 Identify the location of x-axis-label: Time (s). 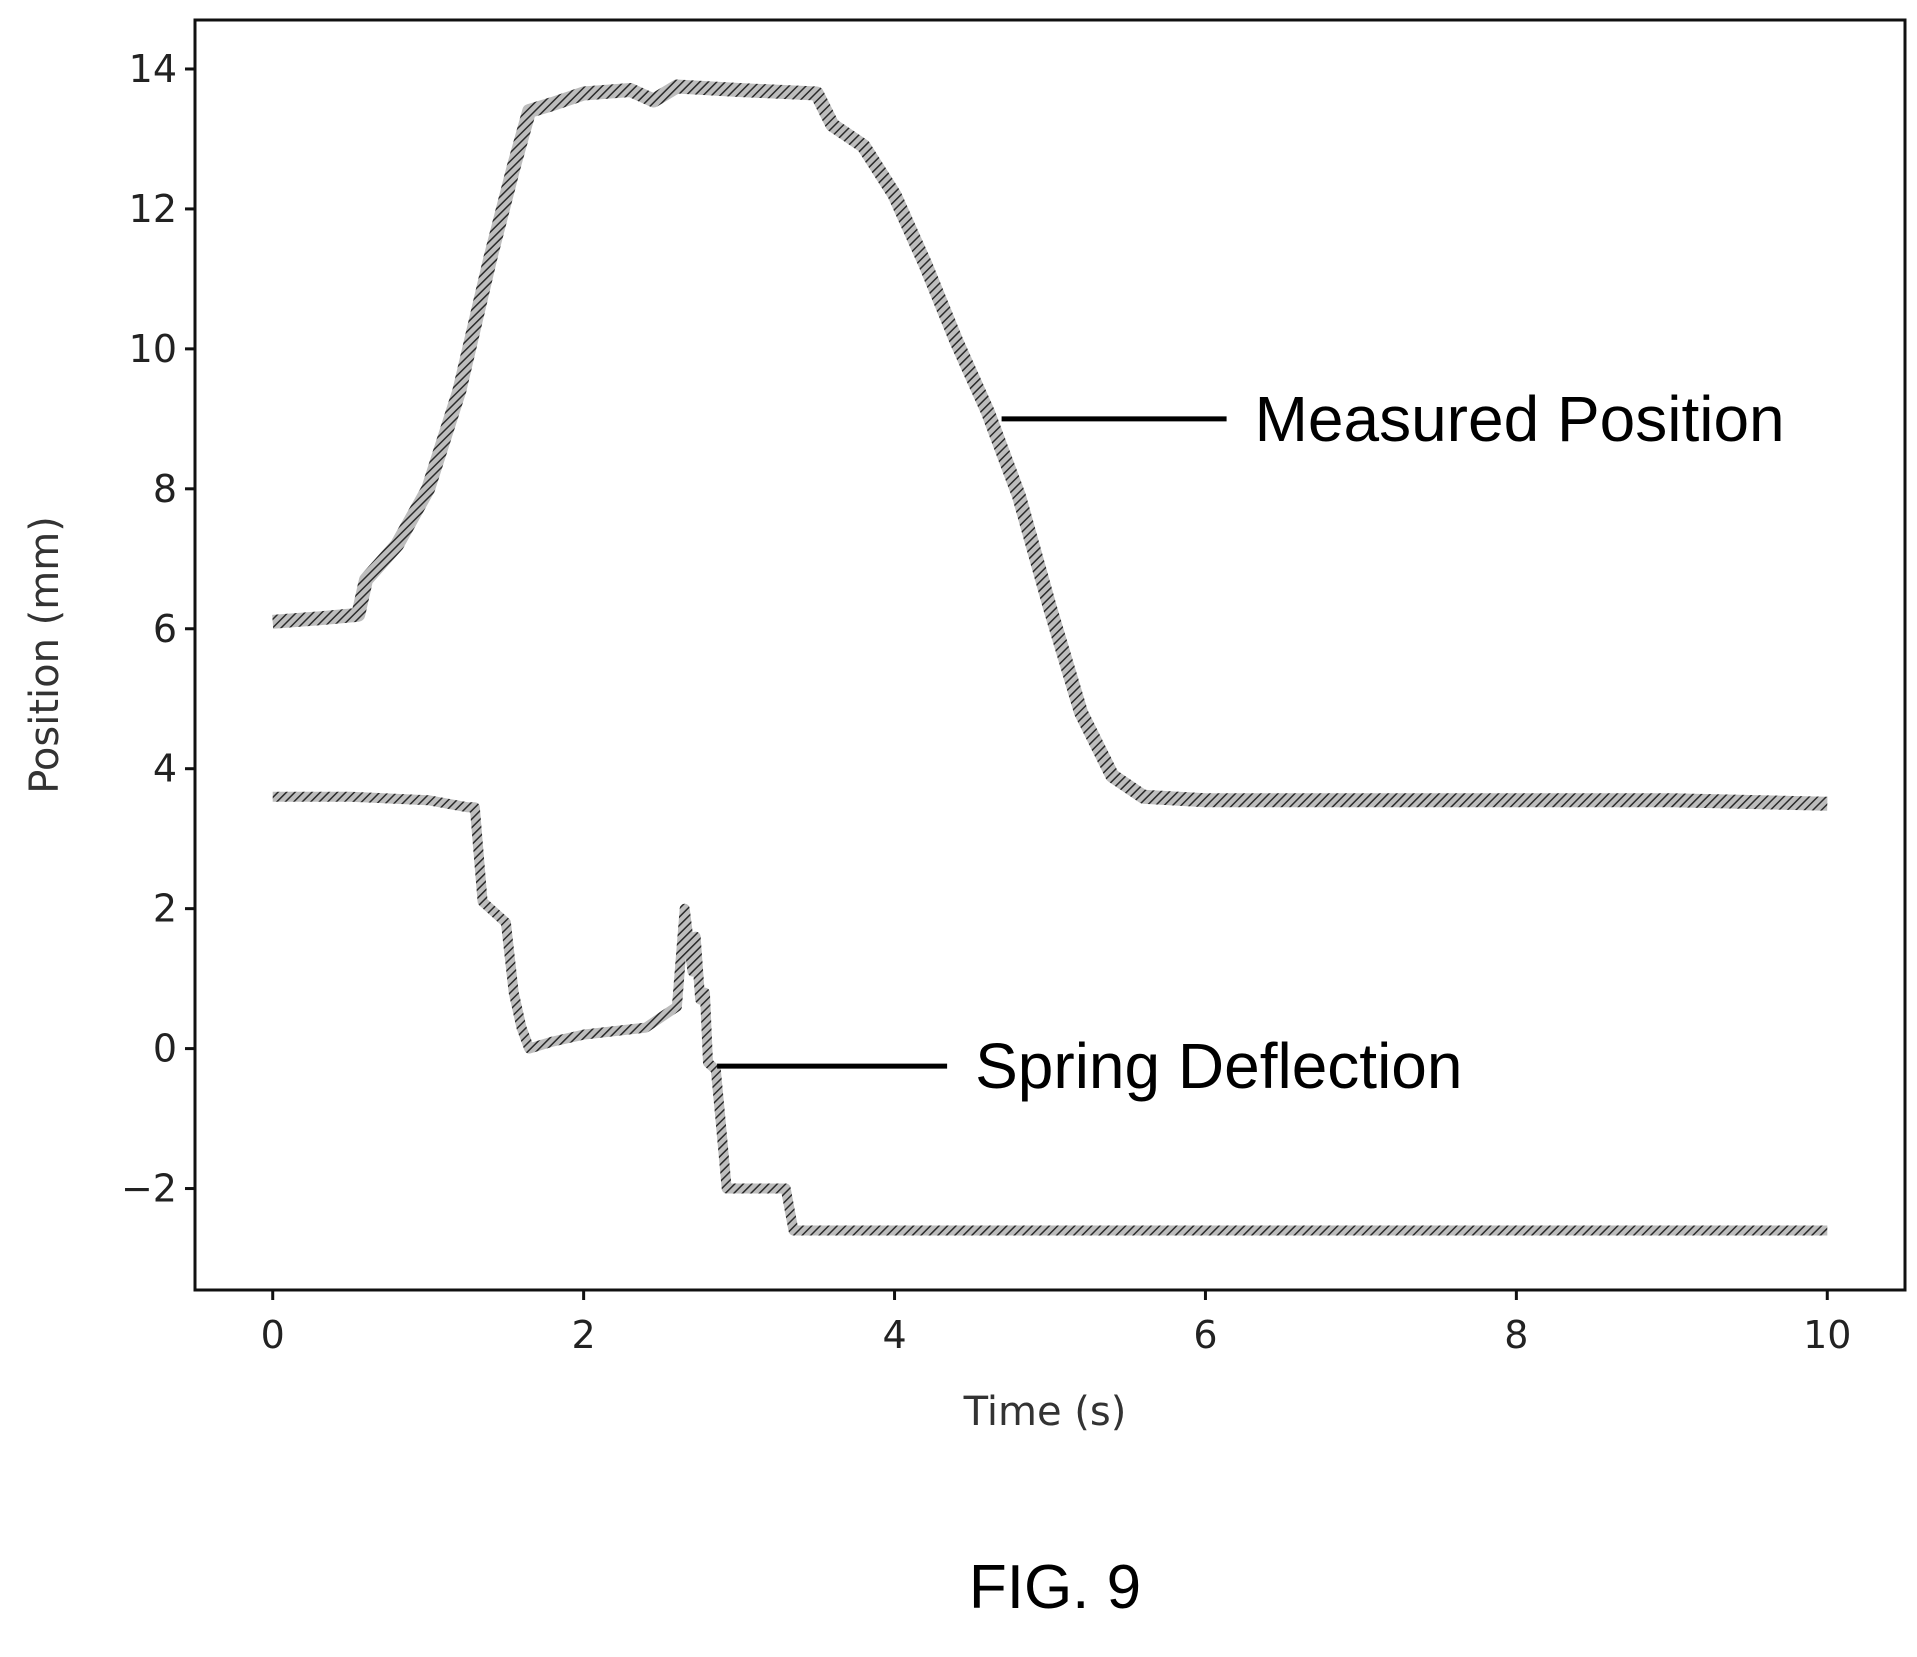
(1045, 1412).